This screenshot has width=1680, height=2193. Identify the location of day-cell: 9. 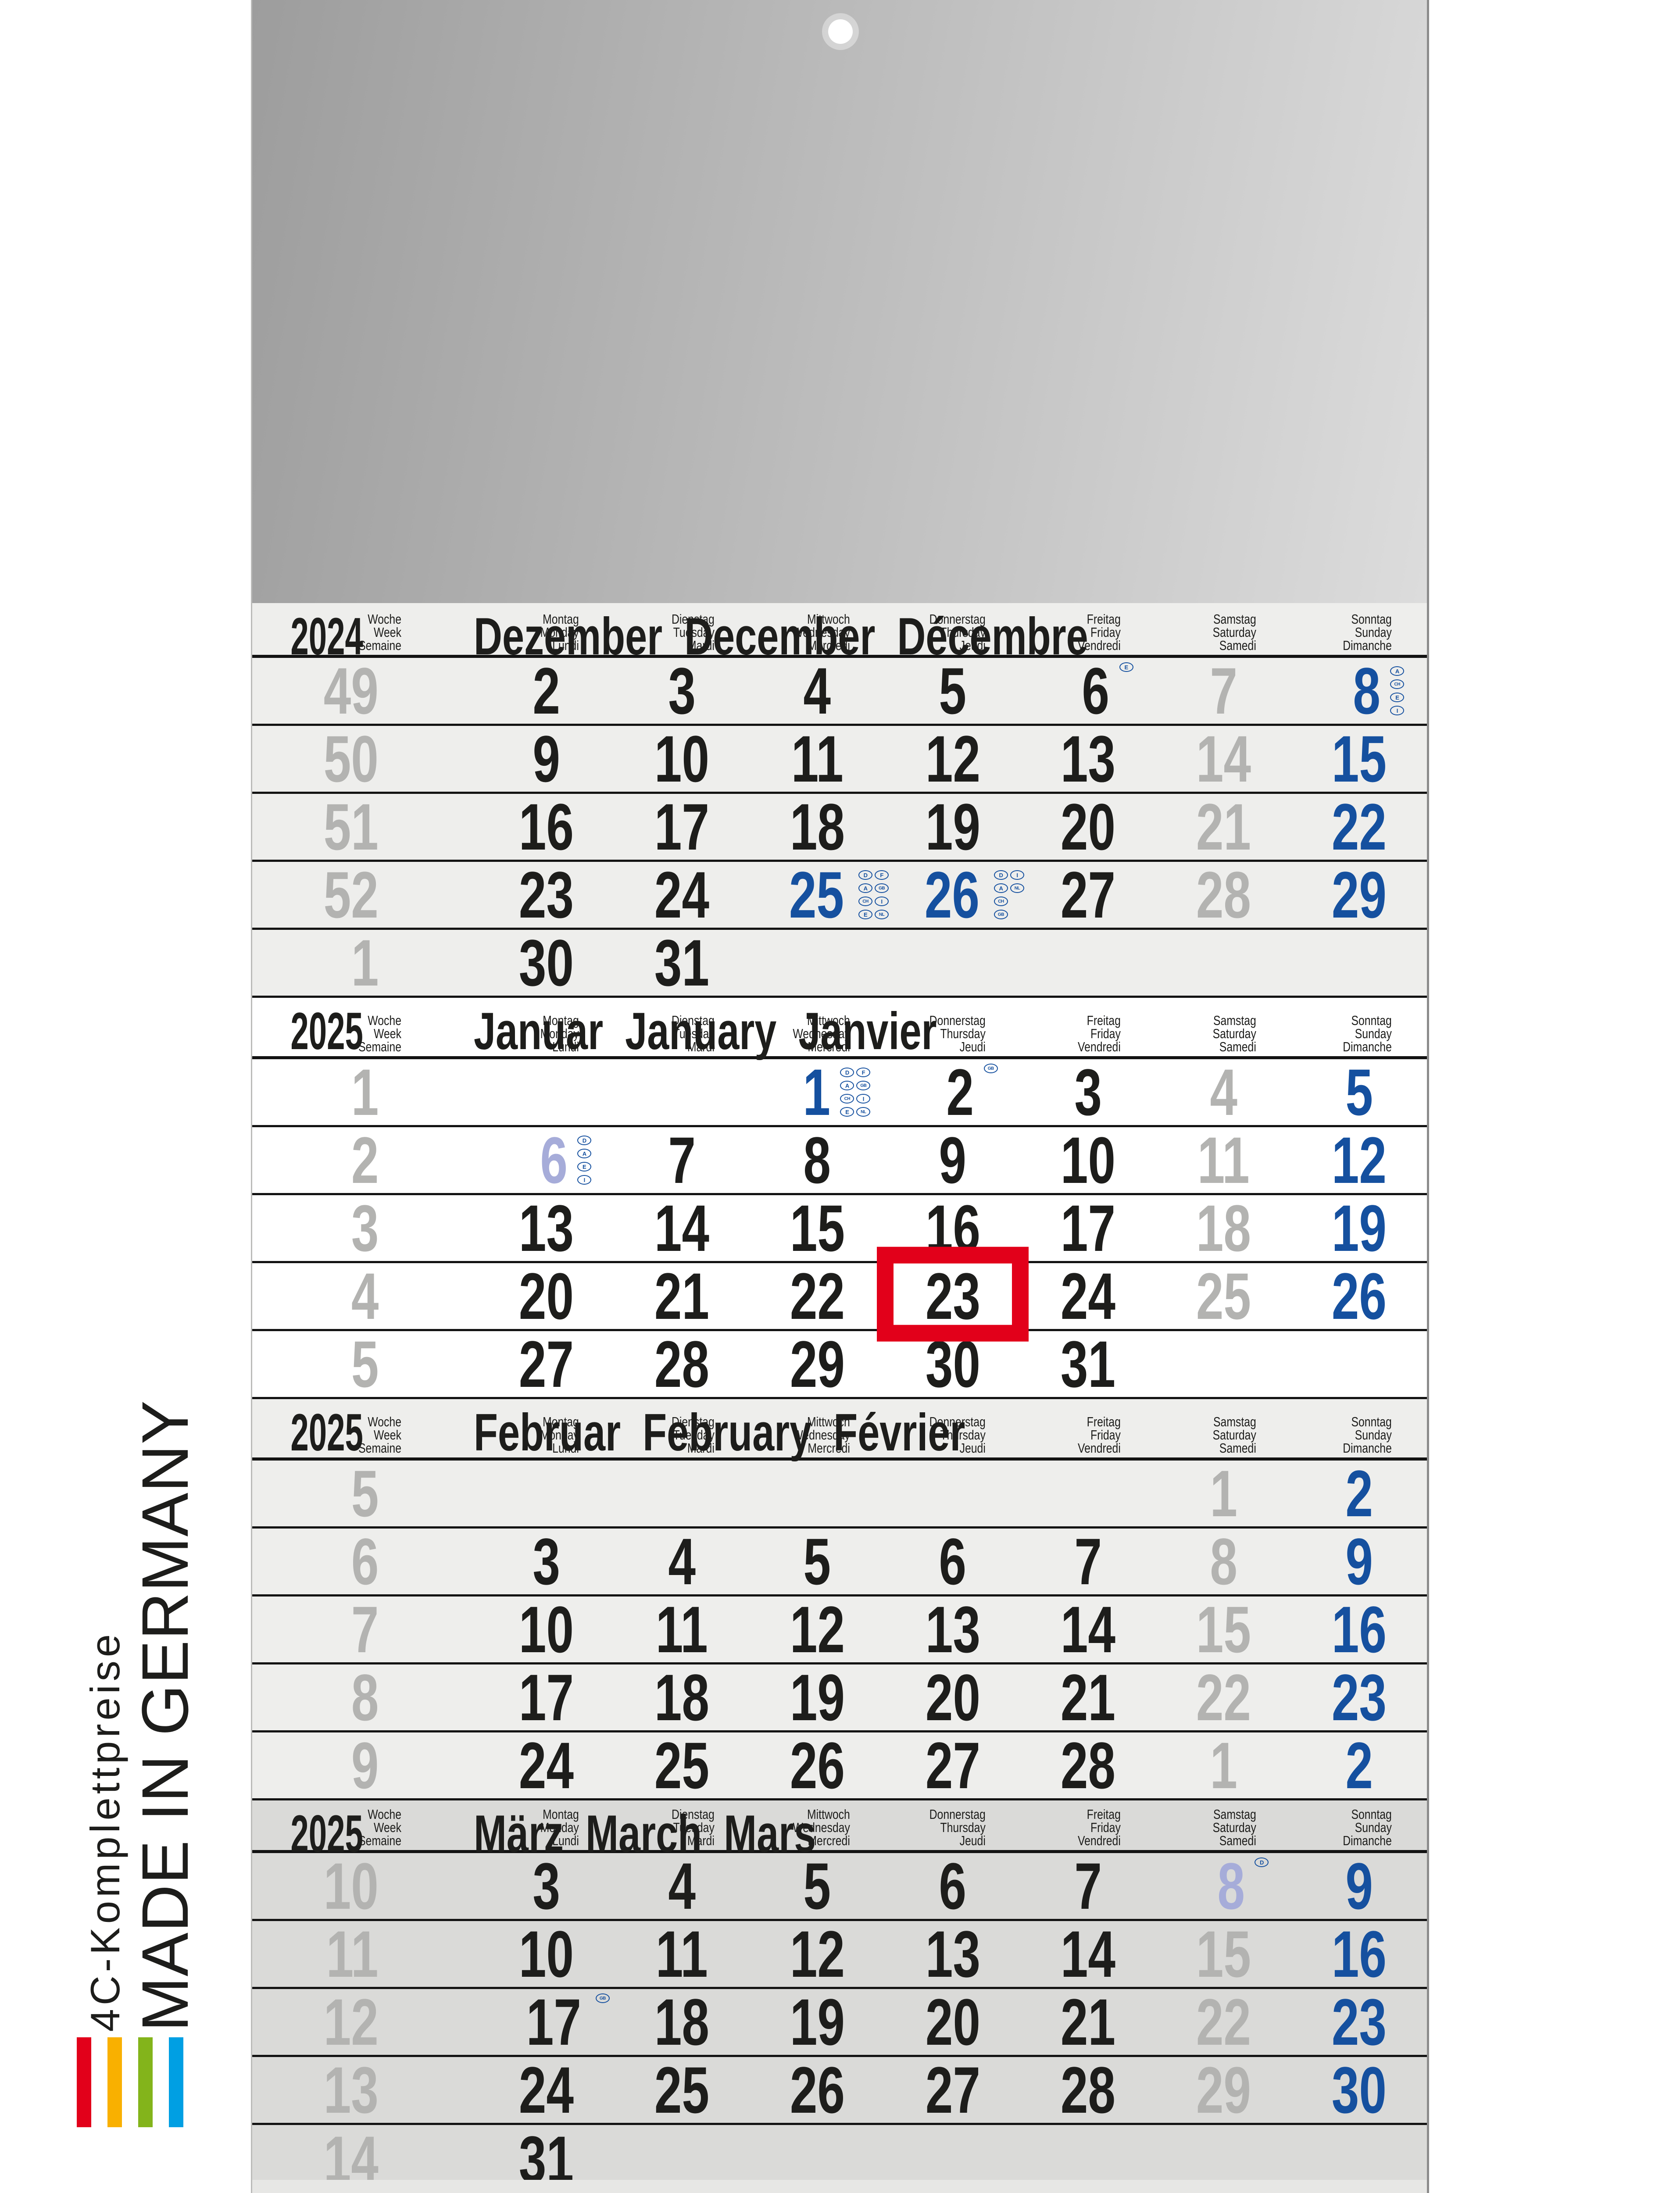
(546, 759).